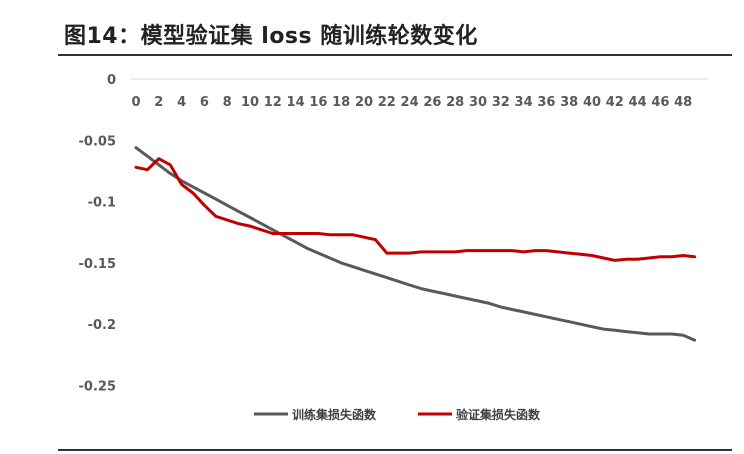  What do you see at coordinates (569, 102) in the screenshot?
I see `x-tick-label: 38` at bounding box center [569, 102].